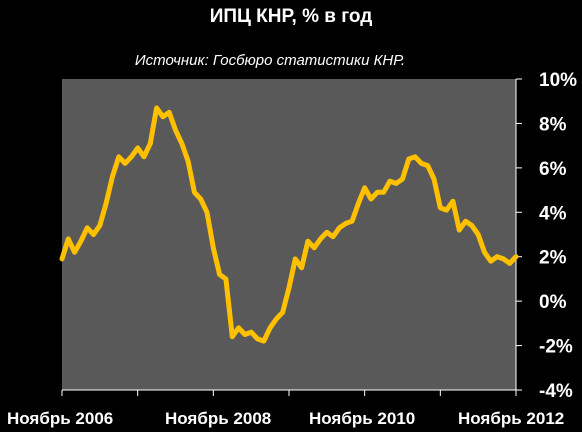 The width and height of the screenshot is (582, 432). I want to click on y-axis-ticks: -4% -2% 0% 2% 4% 6% 8% 10%, so click(546, 236).